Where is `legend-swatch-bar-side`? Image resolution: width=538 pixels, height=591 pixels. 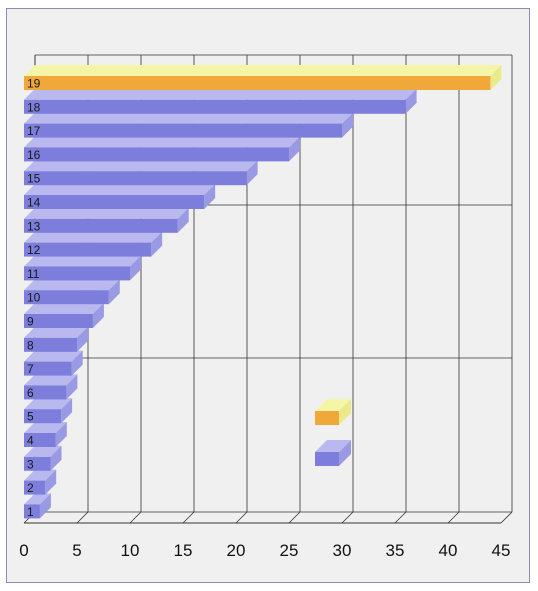 legend-swatch-bar-side is located at coordinates (345, 453).